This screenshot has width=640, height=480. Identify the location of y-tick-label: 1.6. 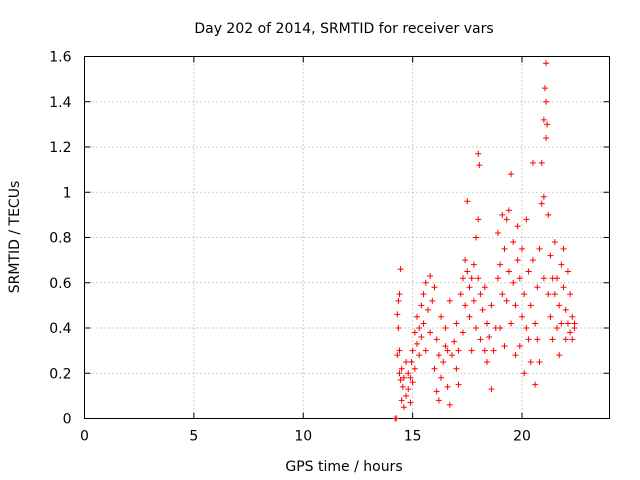
(60, 58).